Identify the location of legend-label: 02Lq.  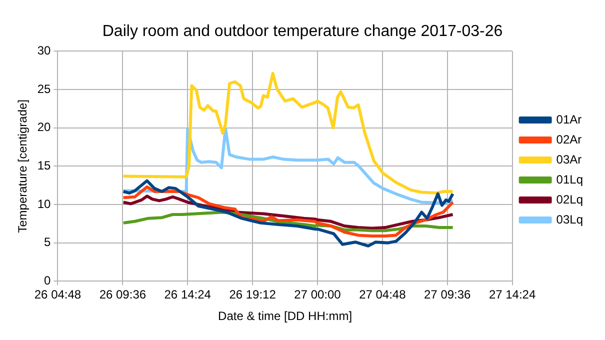
(570, 199).